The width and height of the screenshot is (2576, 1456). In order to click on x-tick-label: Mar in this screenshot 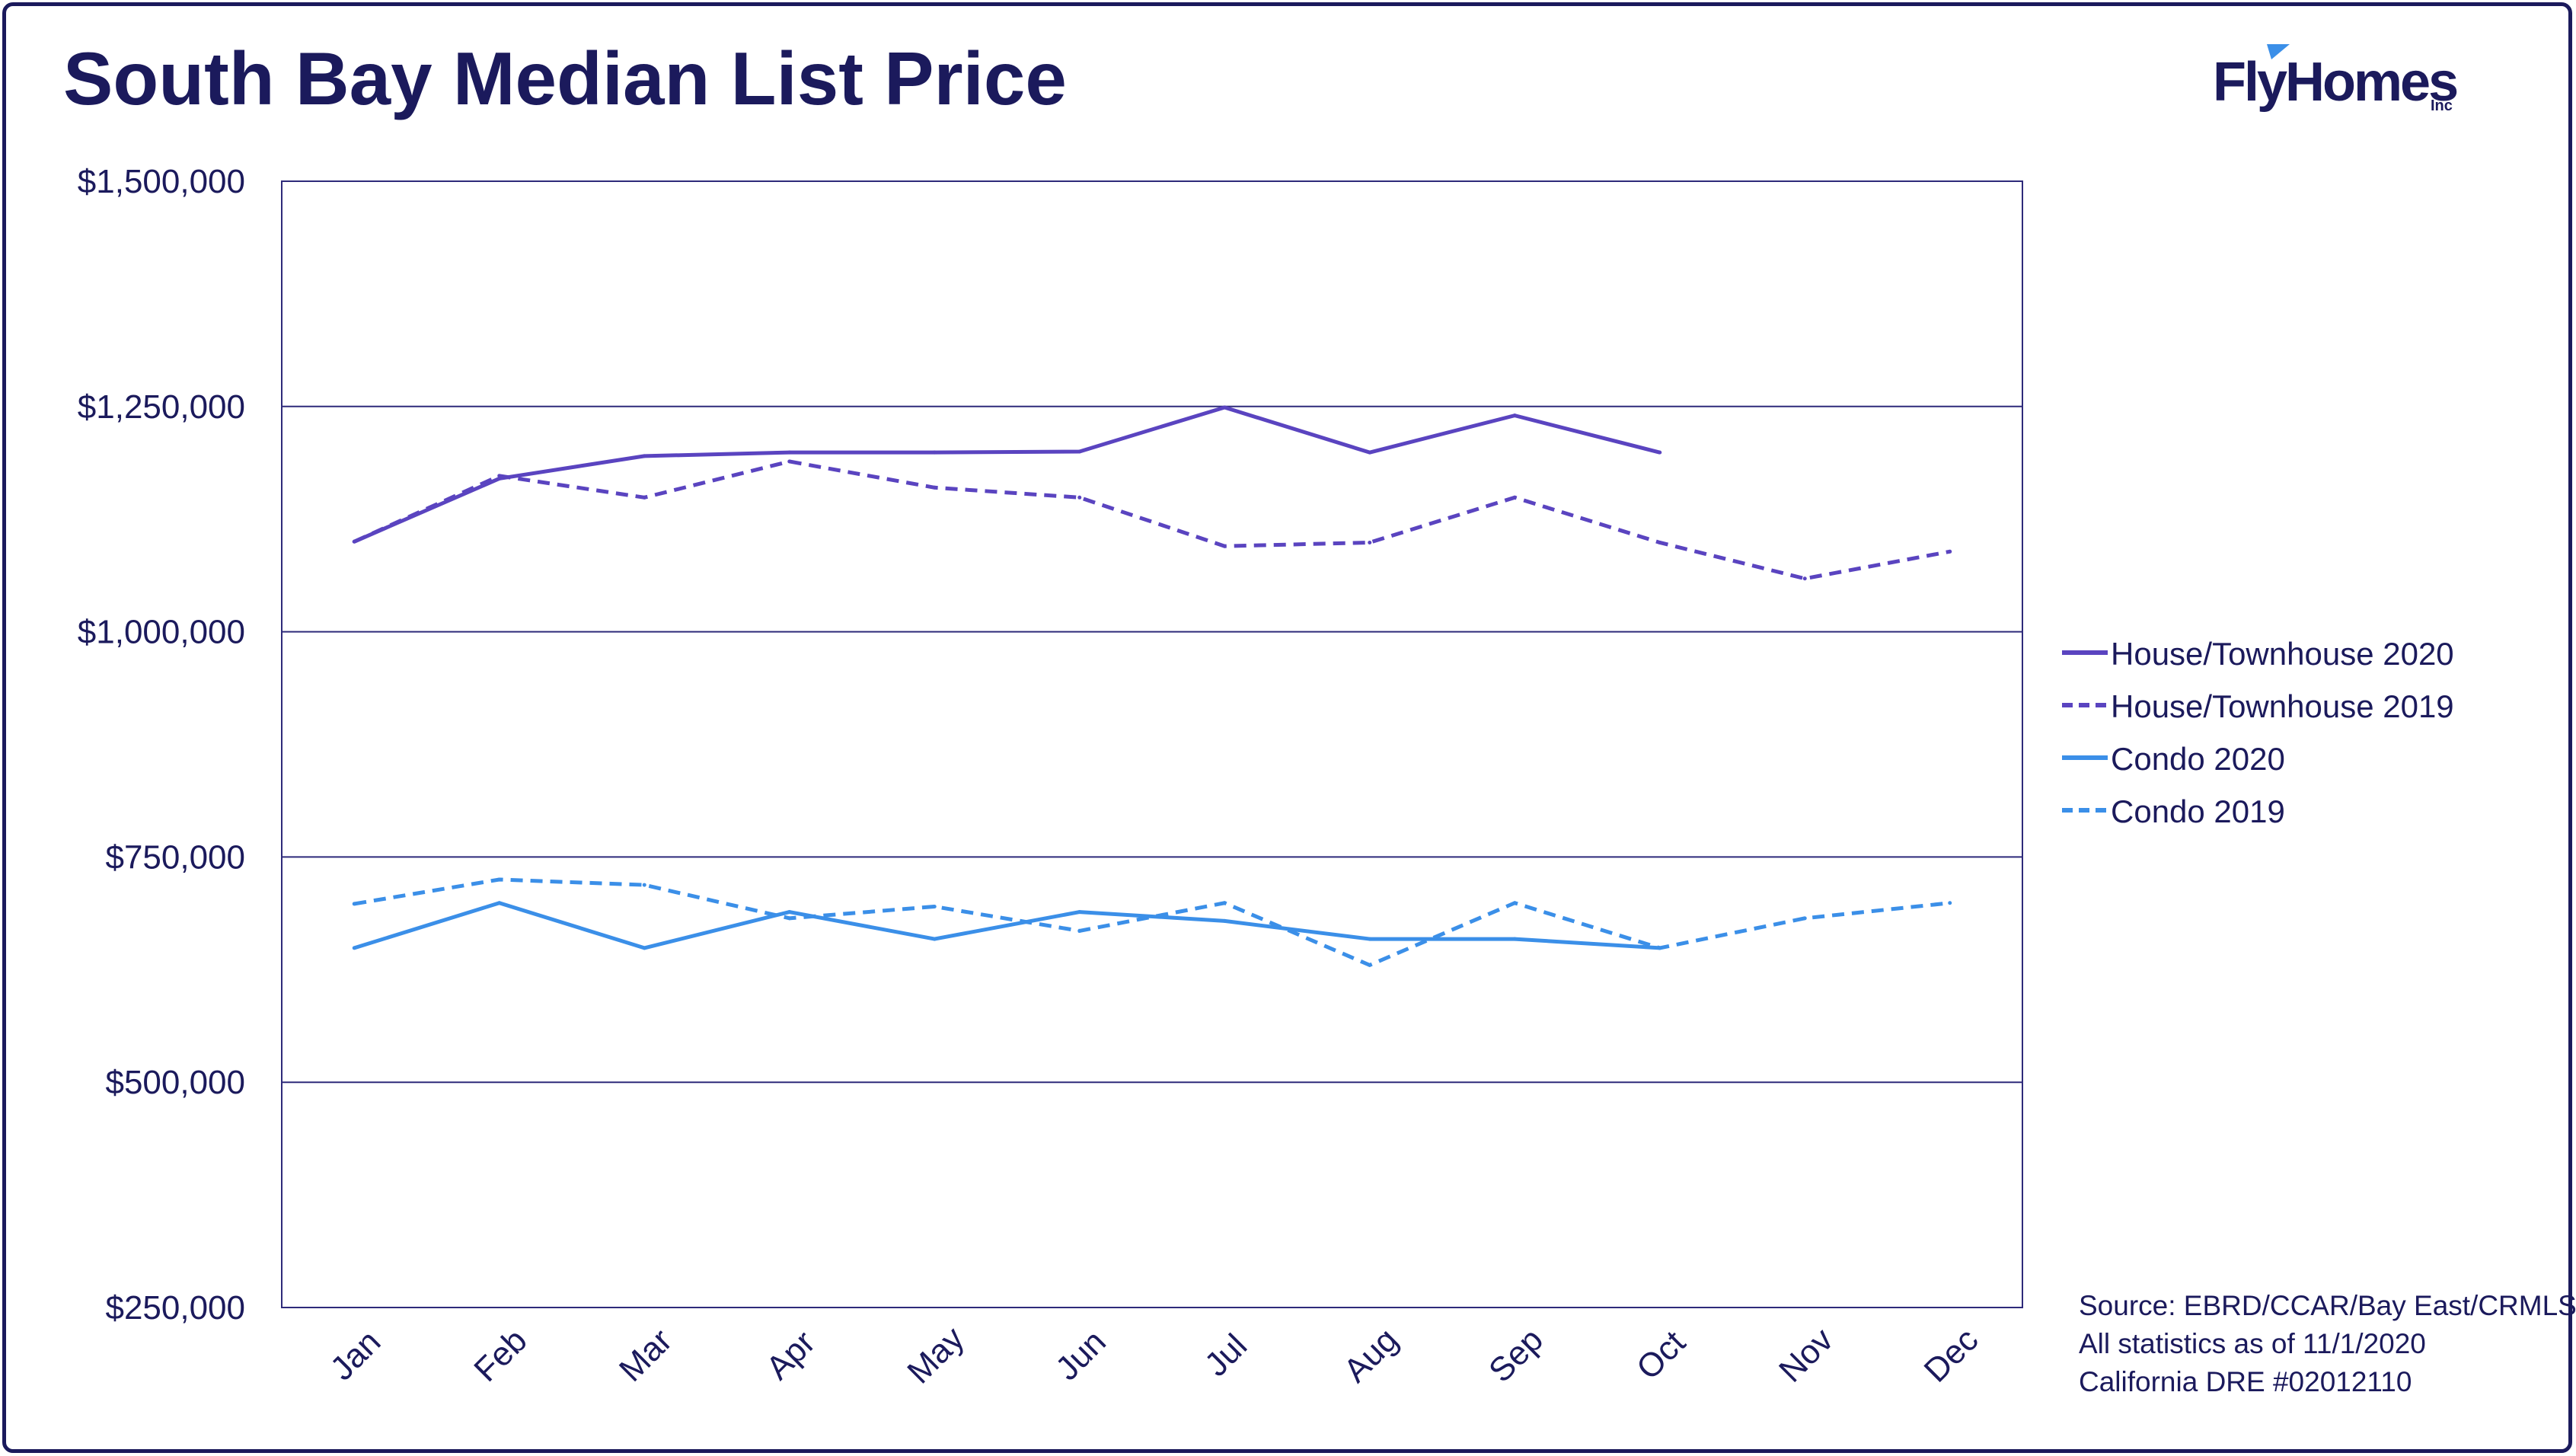, I will do `click(645, 1355)`.